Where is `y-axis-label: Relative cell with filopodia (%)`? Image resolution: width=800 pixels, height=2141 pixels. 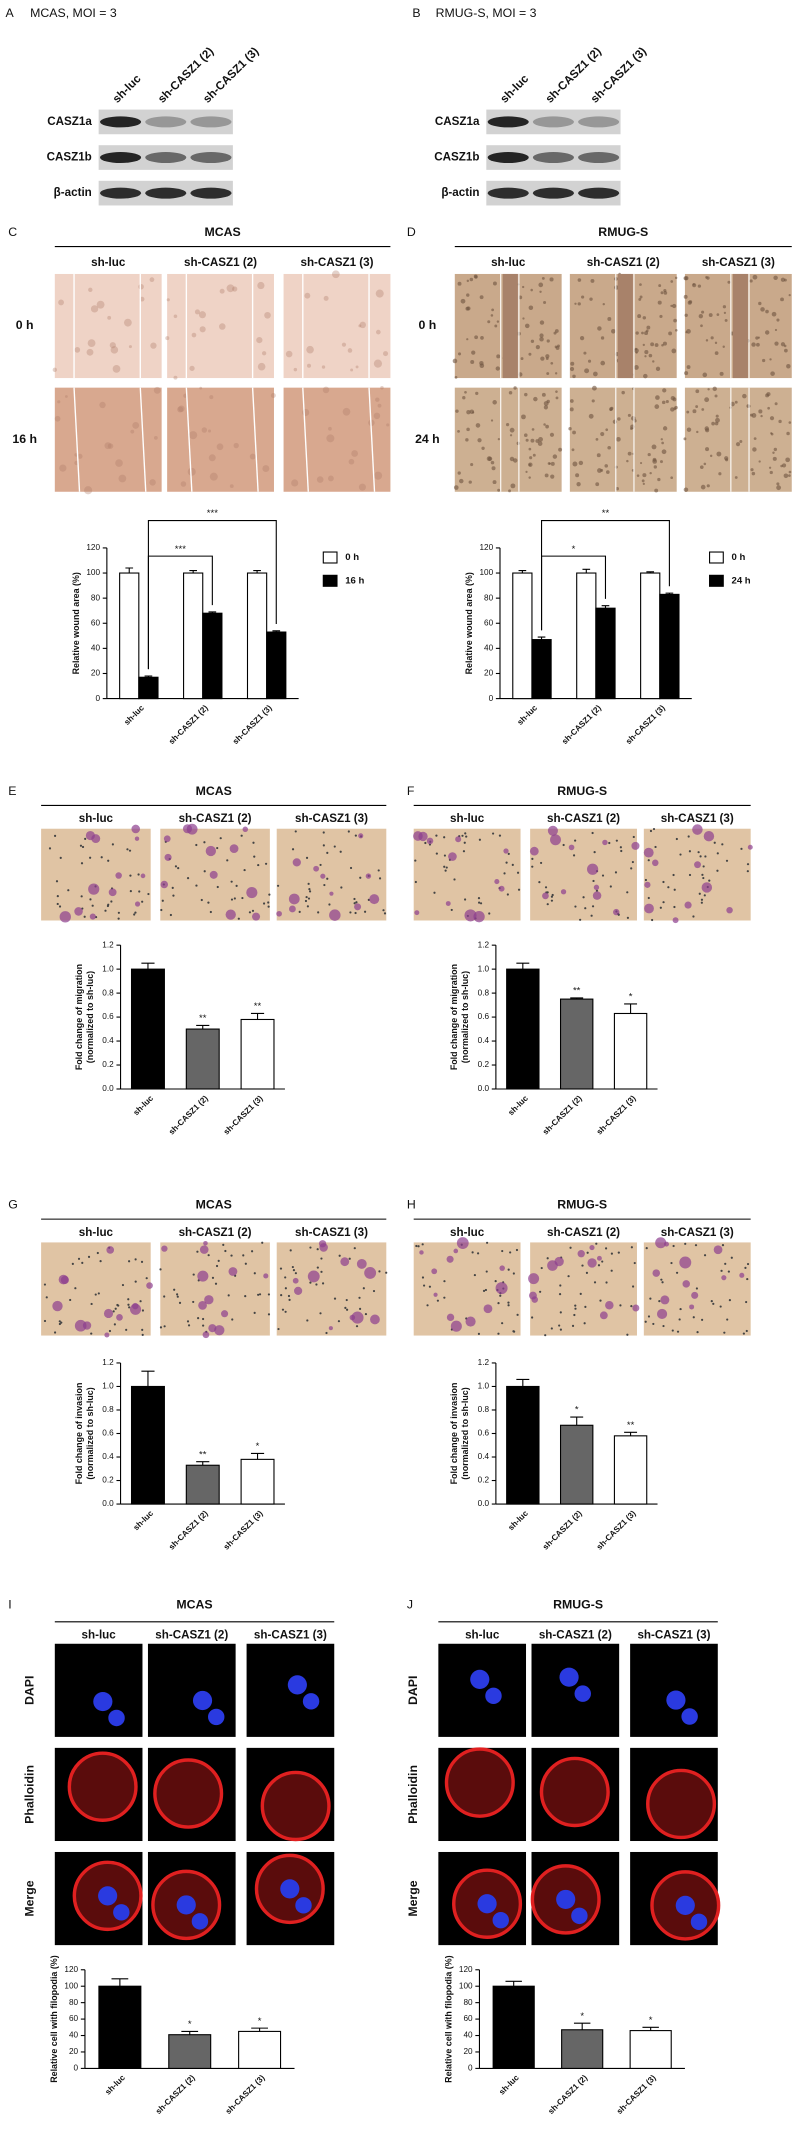 y-axis-label: Relative cell with filopodia (%) is located at coordinates (449, 2018).